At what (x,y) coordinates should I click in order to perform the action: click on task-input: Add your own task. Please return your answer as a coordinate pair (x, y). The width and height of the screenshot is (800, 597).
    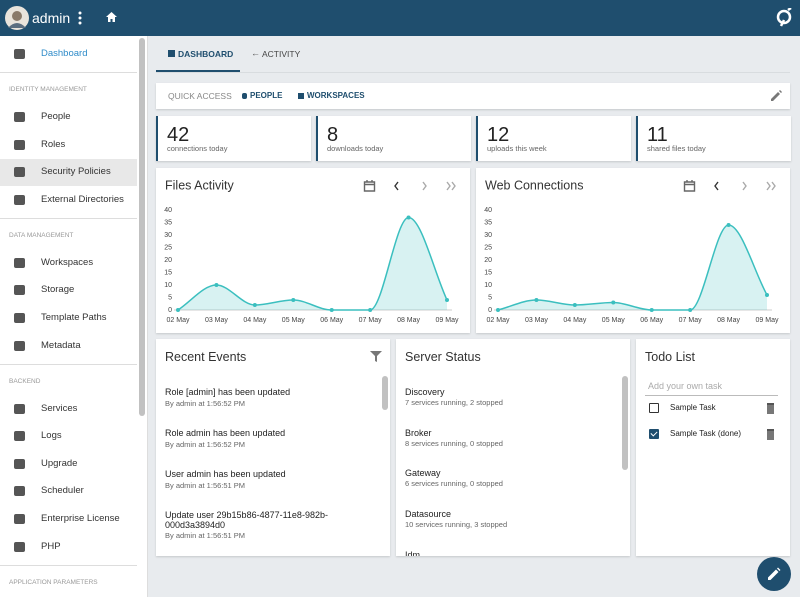
    Looking at the image, I should click on (685, 386).